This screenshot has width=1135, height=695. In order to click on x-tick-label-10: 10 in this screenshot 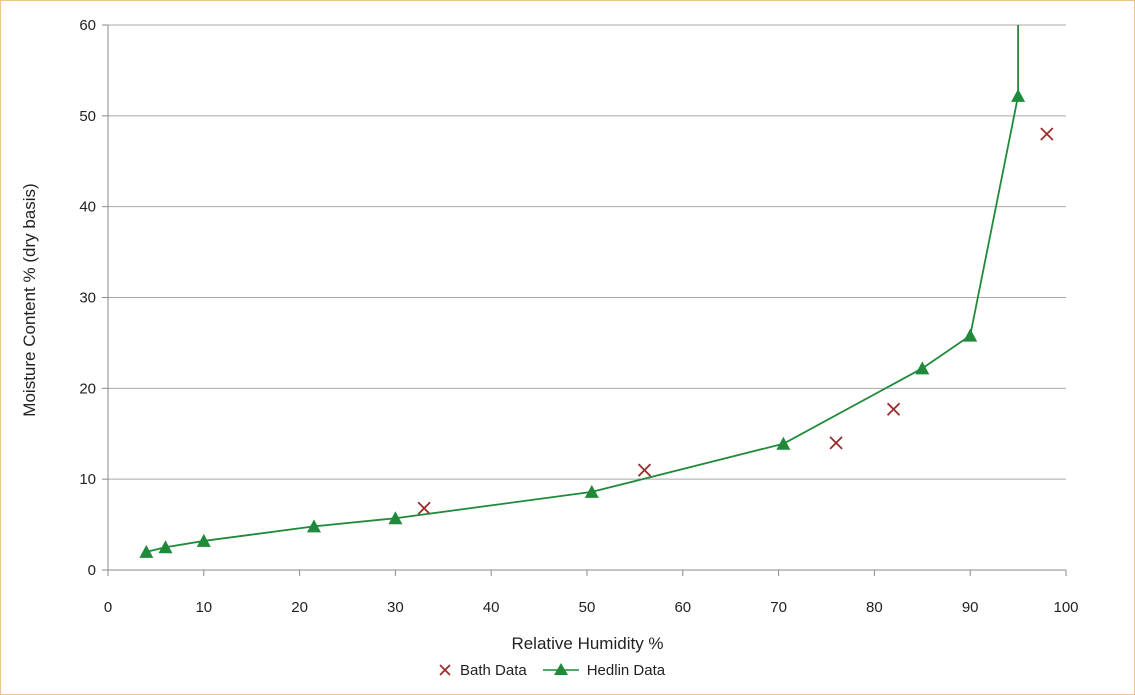, I will do `click(203, 607)`.